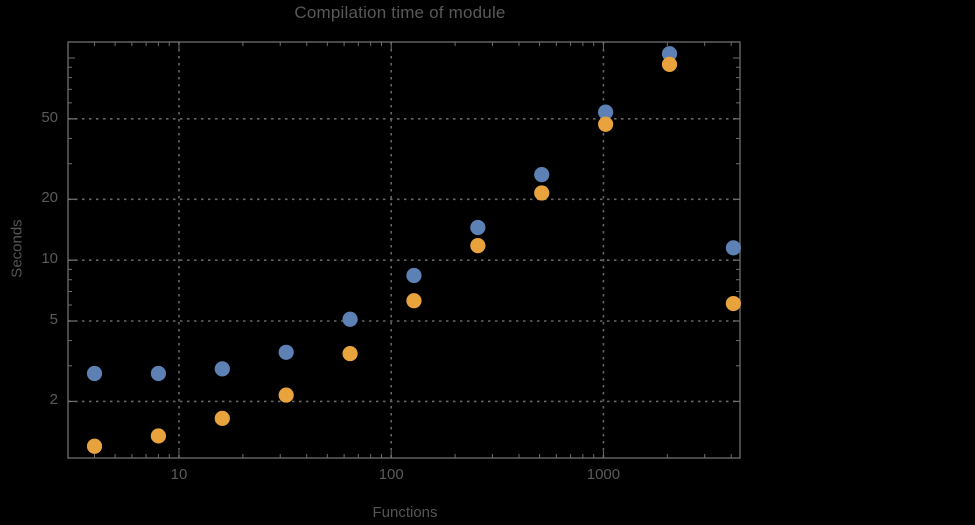 This screenshot has height=525, width=975. Describe the element at coordinates (400, 12) in the screenshot. I see `chart-title: Compilation time of module` at that location.